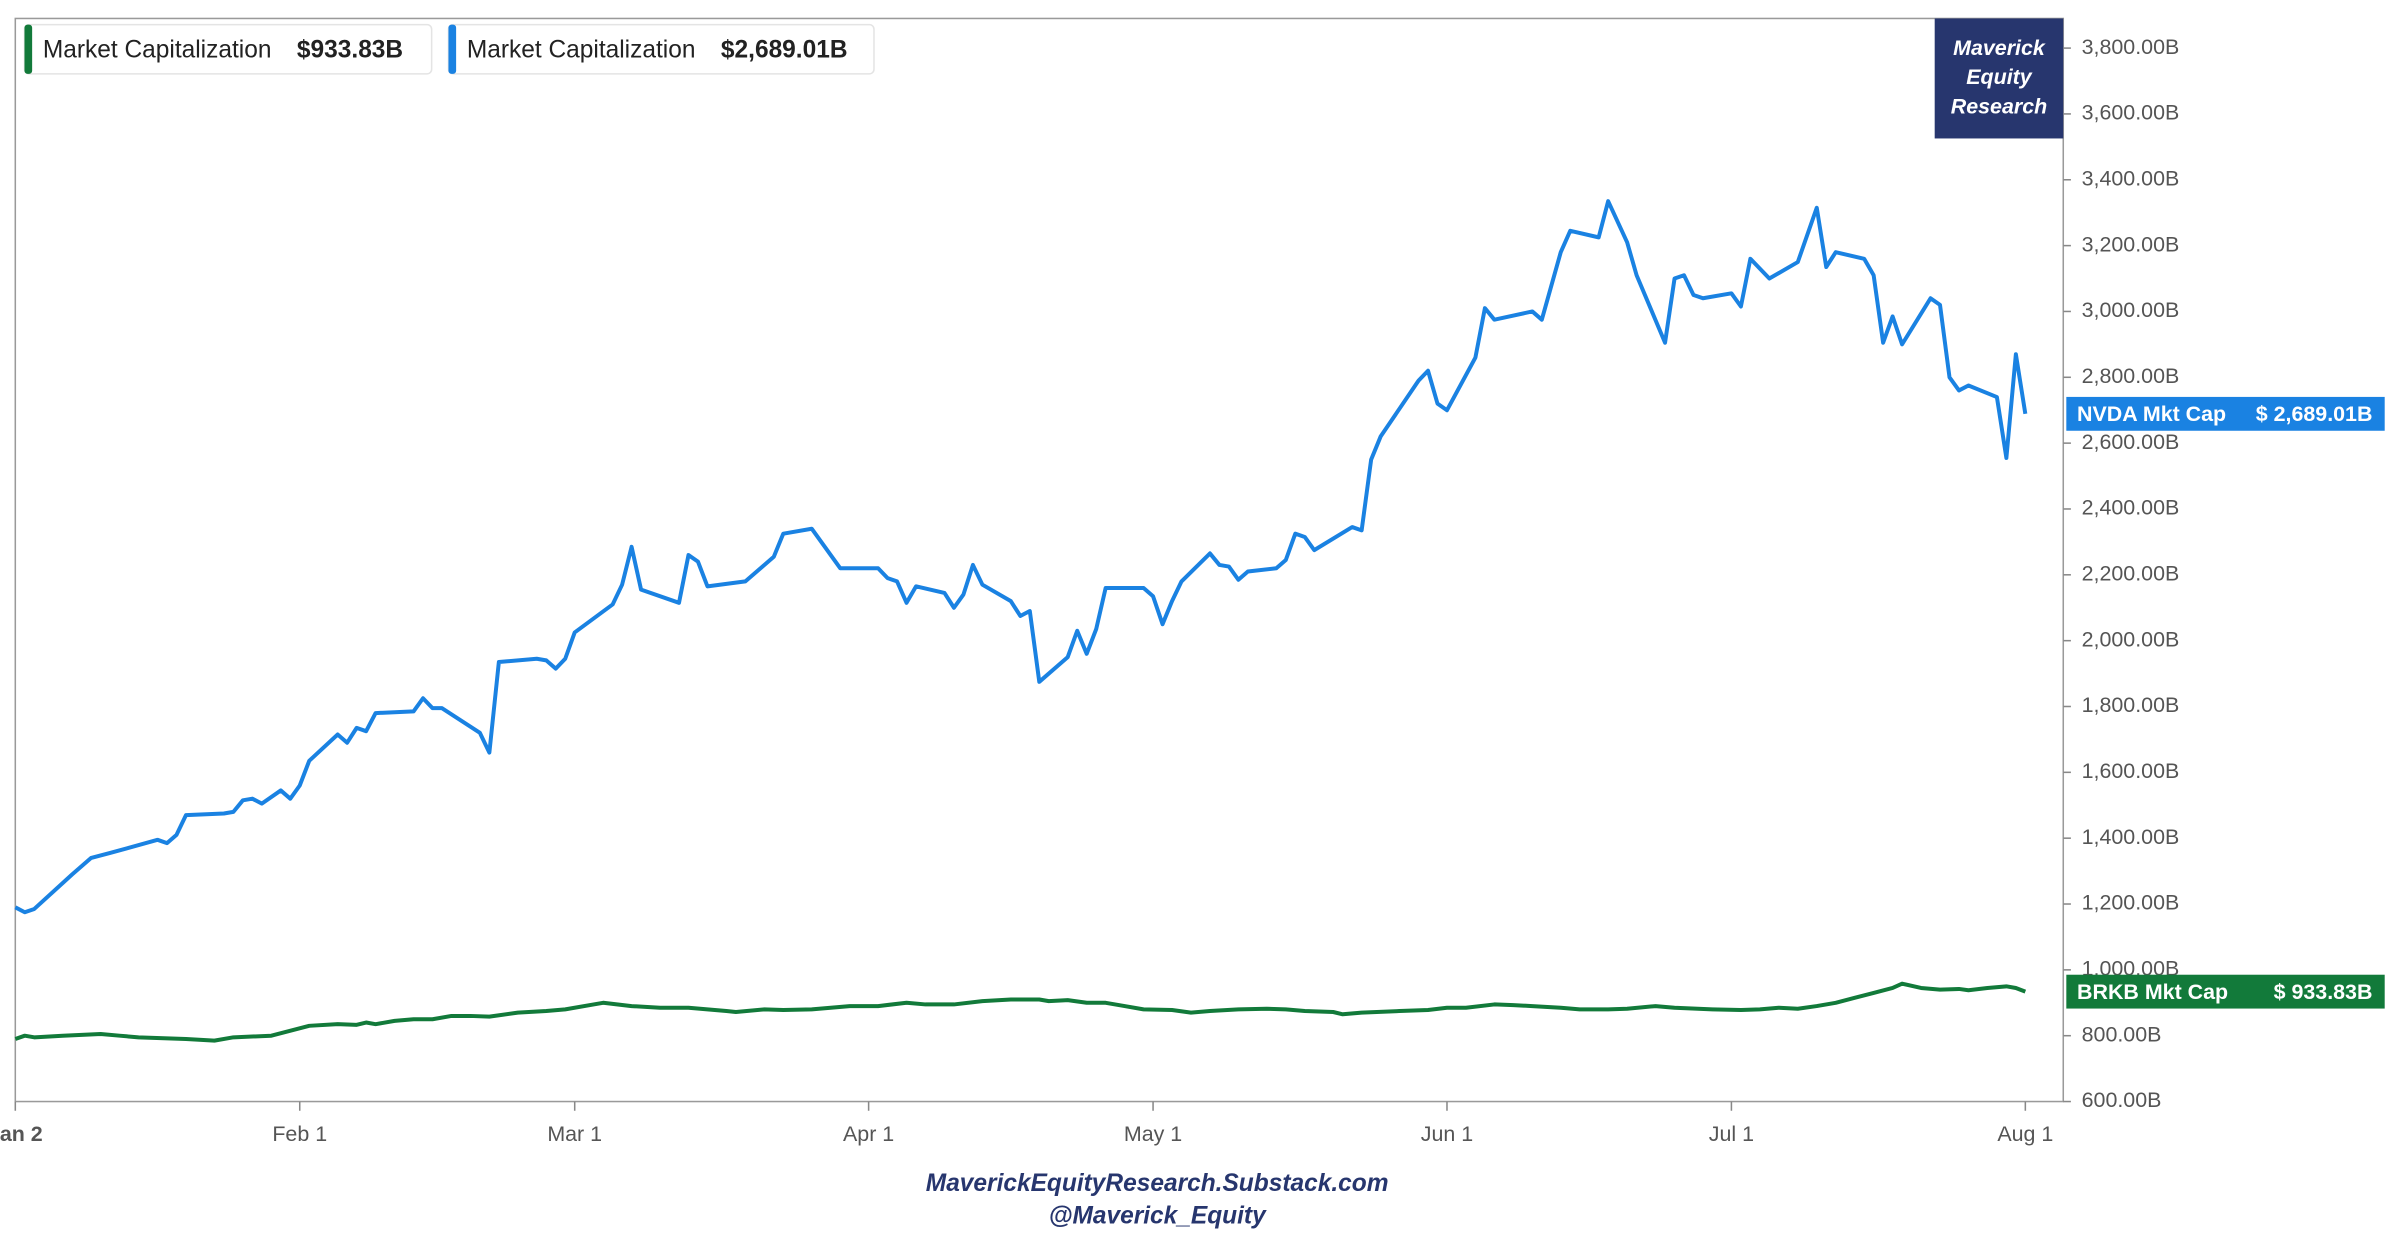 This screenshot has width=2400, height=1240. Describe the element at coordinates (1157, 1183) in the screenshot. I see `footer: MaverickEquityResearch.Substack.com` at that location.